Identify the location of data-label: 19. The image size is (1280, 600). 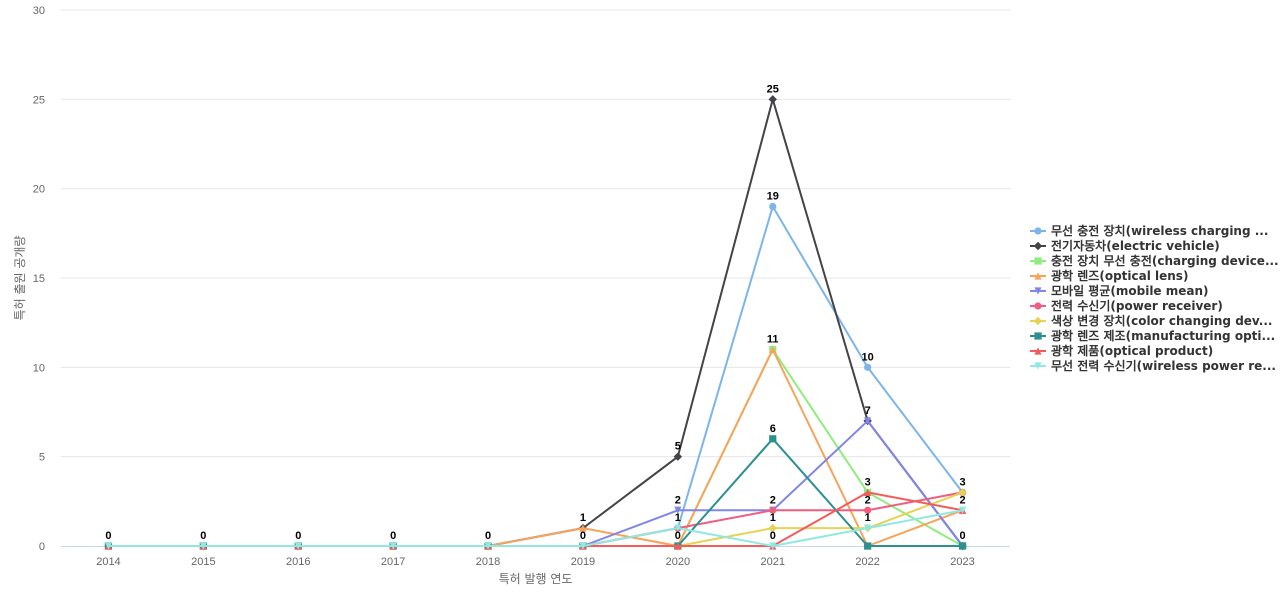
(773, 197).